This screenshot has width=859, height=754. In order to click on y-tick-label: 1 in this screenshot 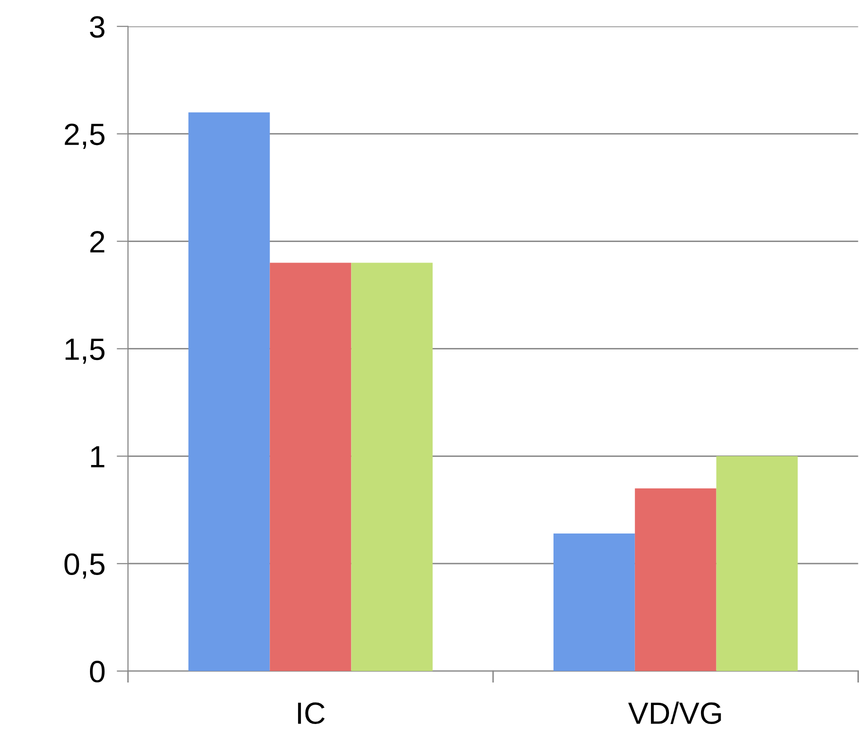, I will do `click(97, 457)`.